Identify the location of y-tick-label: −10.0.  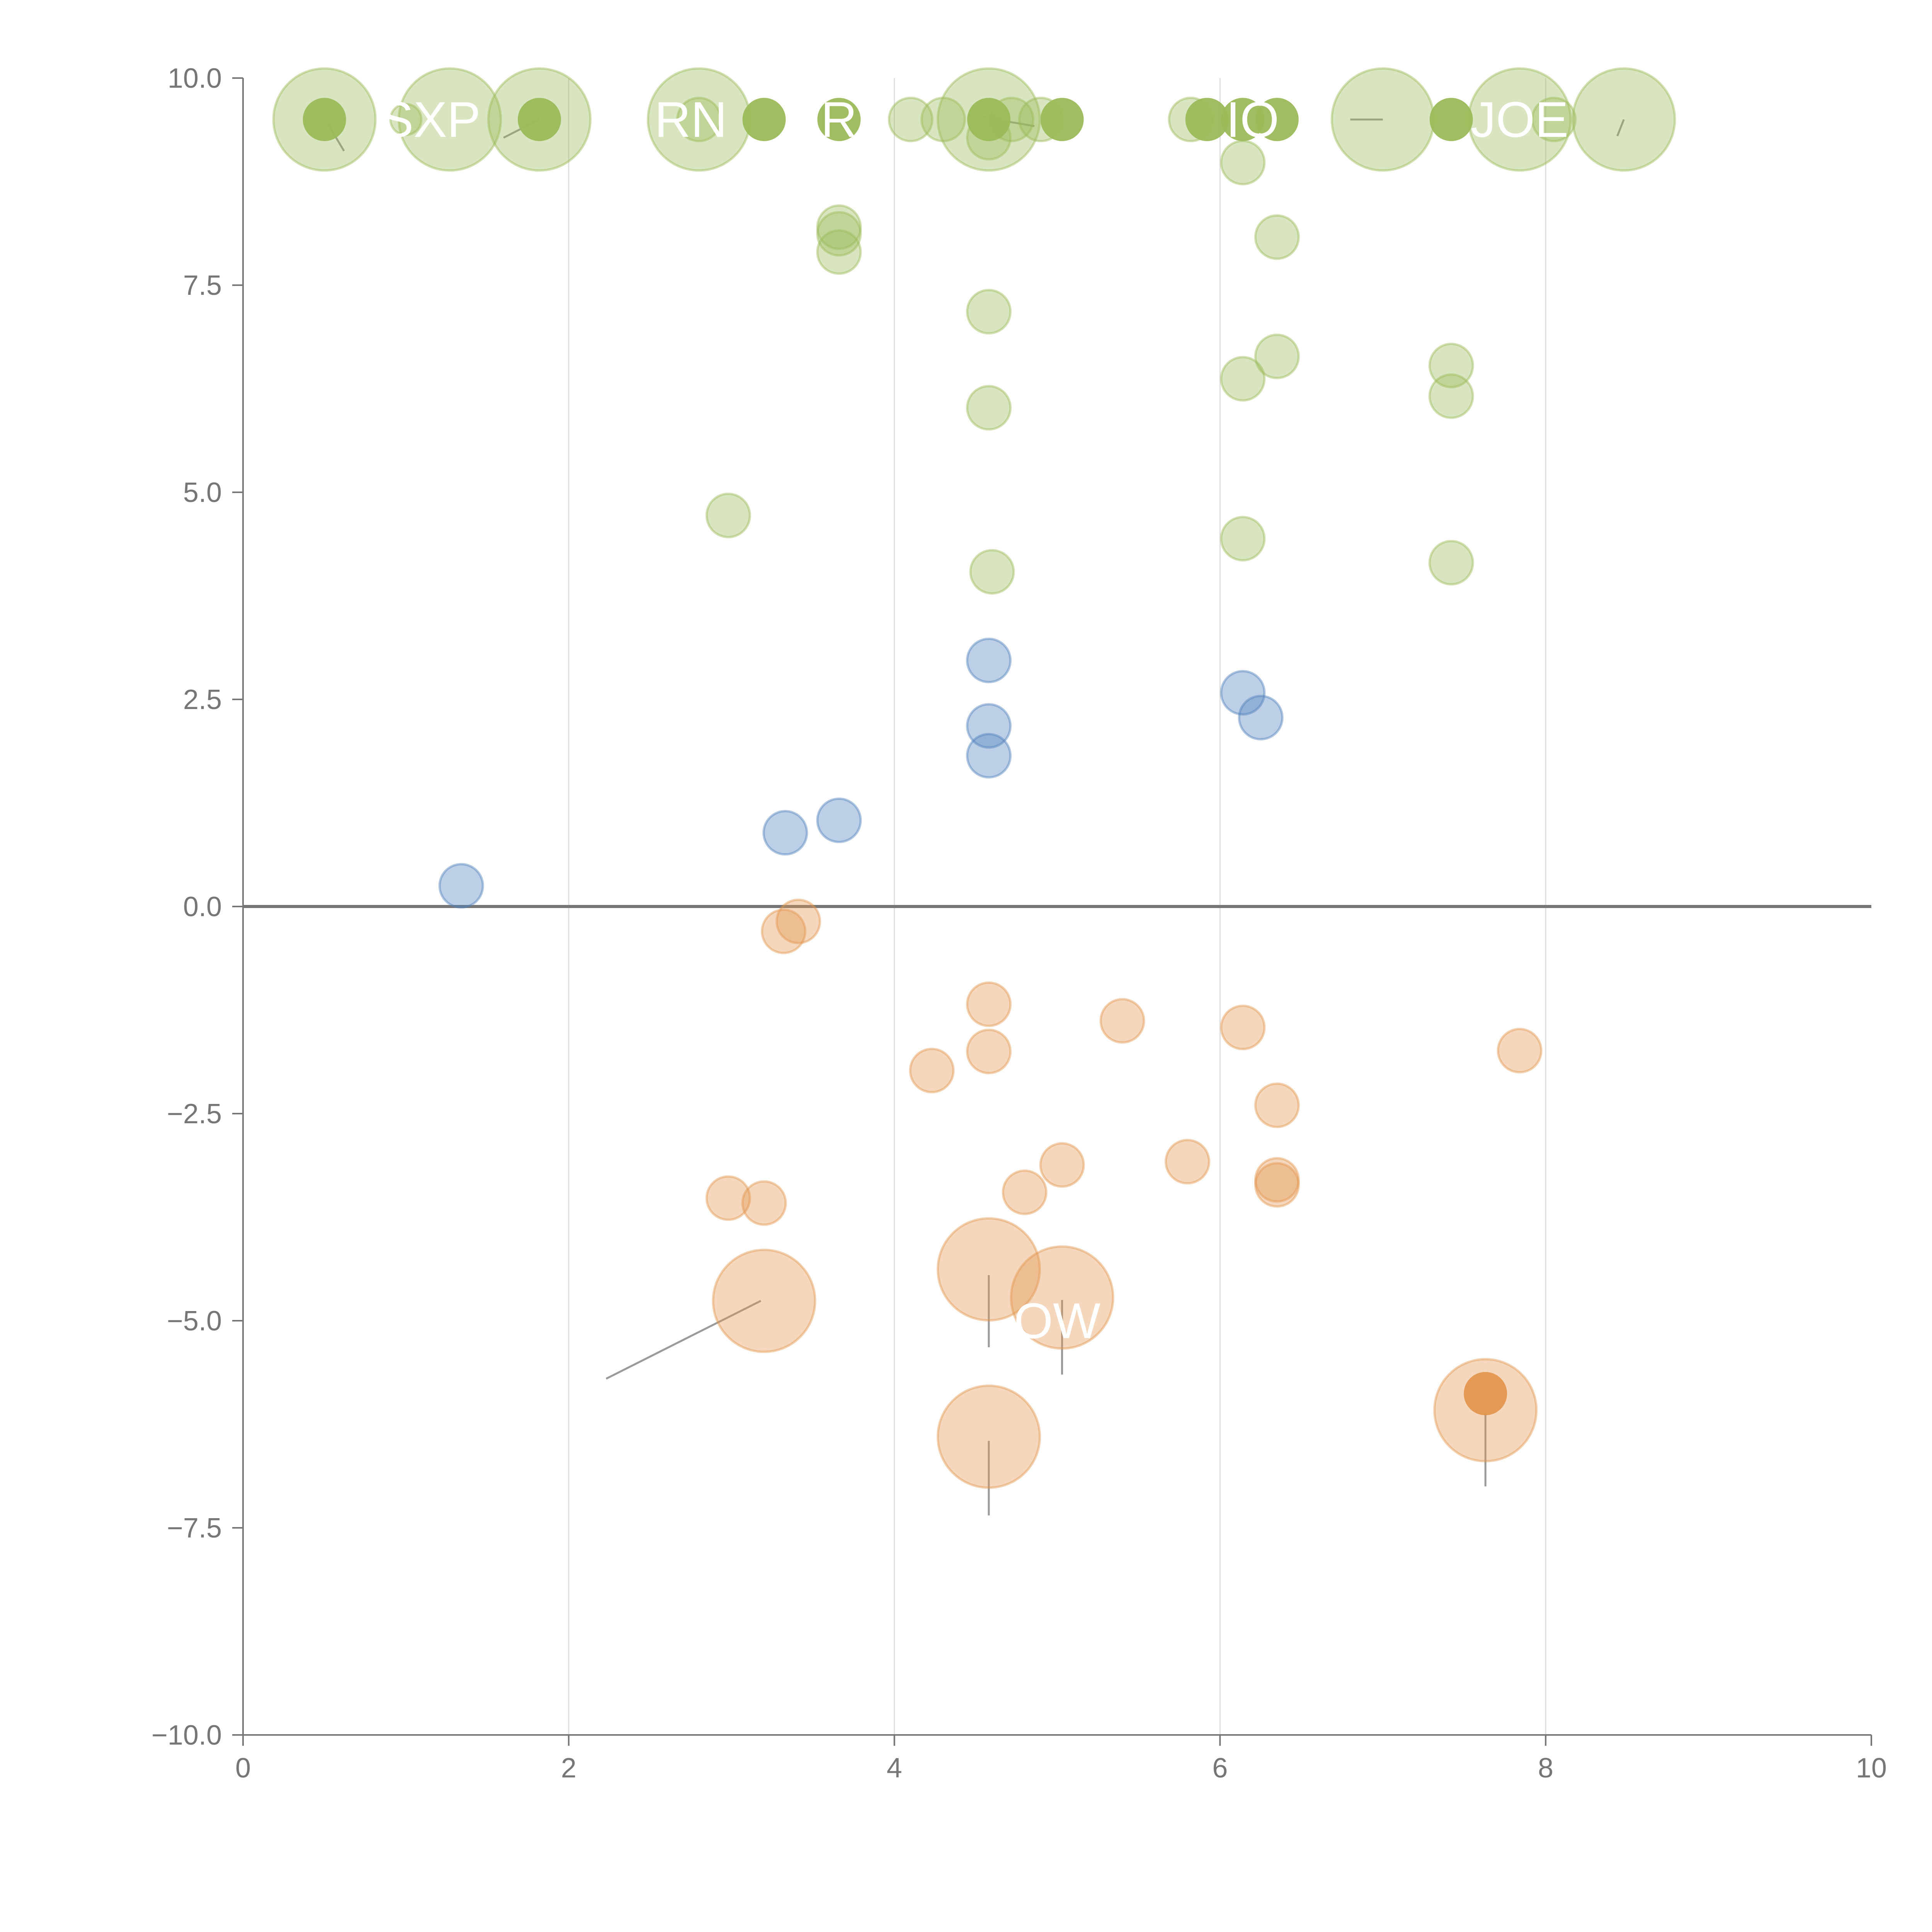
(186, 1736).